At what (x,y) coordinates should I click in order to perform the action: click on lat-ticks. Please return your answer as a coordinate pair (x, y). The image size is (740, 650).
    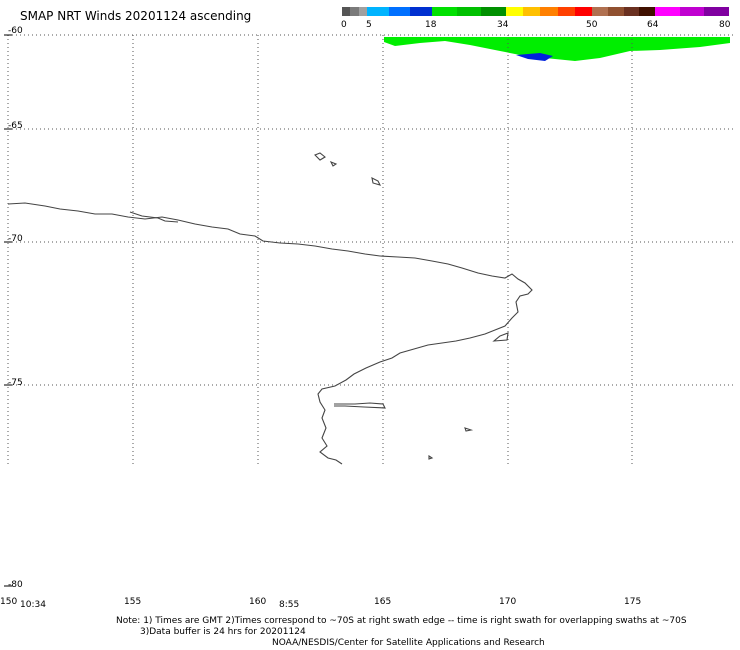
    Looking at the image, I should click on (8, 310).